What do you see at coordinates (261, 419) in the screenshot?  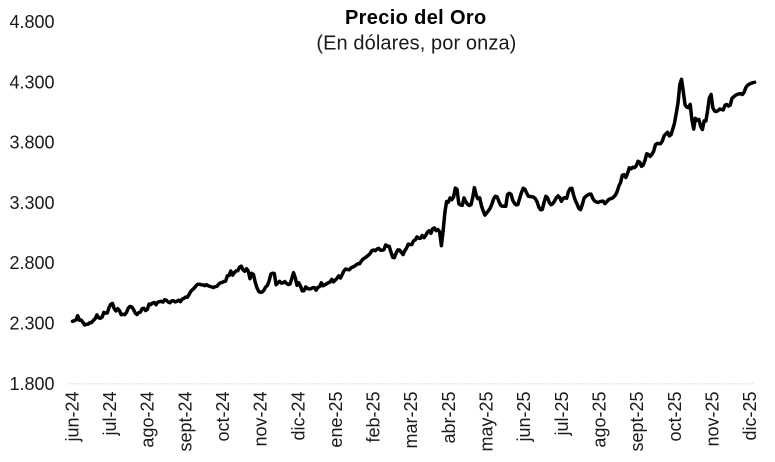 I see `svg-text: nov-24` at bounding box center [261, 419].